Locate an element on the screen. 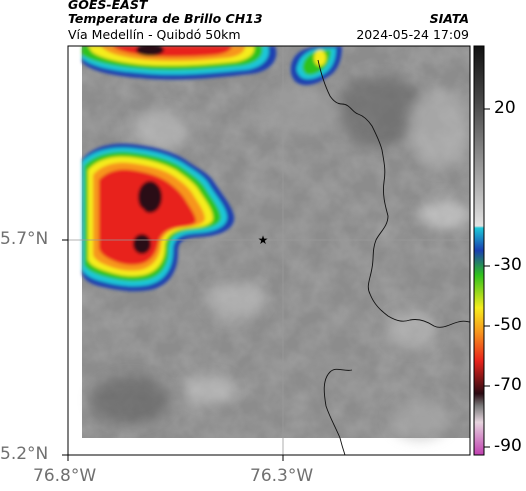 The height and width of the screenshot is (491, 526). organization-label: SIATA is located at coordinates (449, 18).